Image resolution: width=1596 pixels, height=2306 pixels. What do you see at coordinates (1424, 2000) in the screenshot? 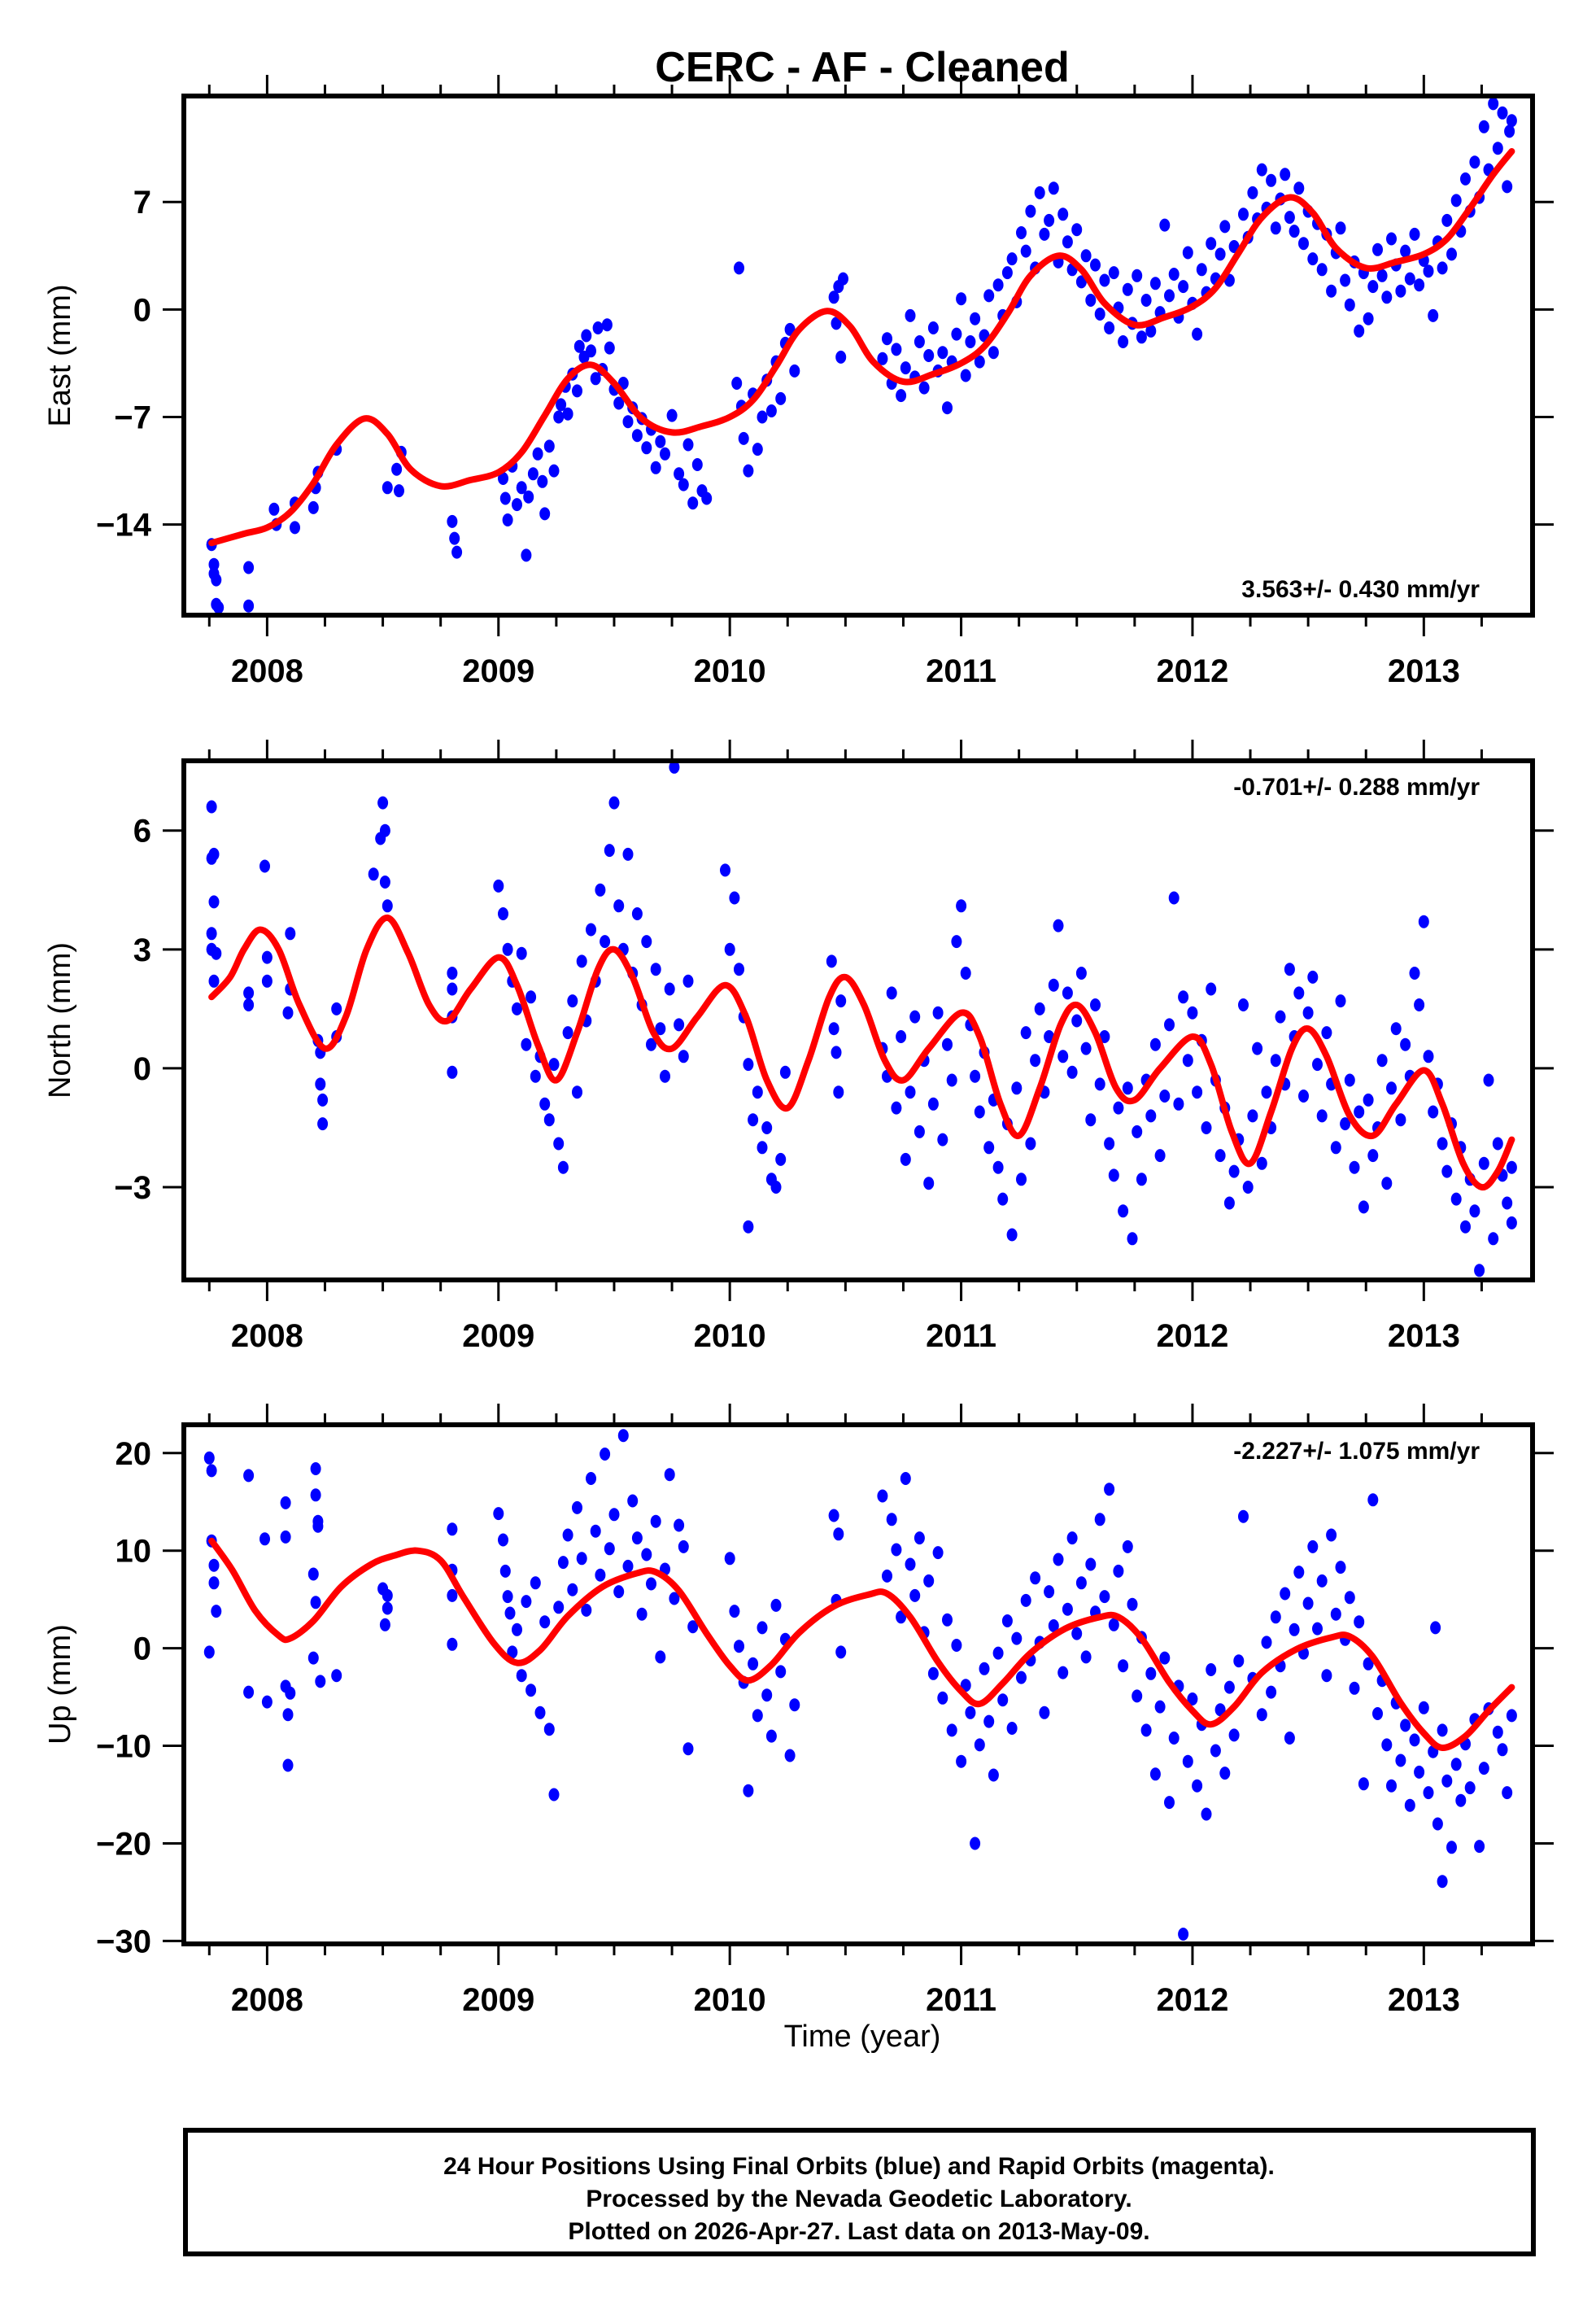
I see `x-tick-label: 2013` at bounding box center [1424, 2000].